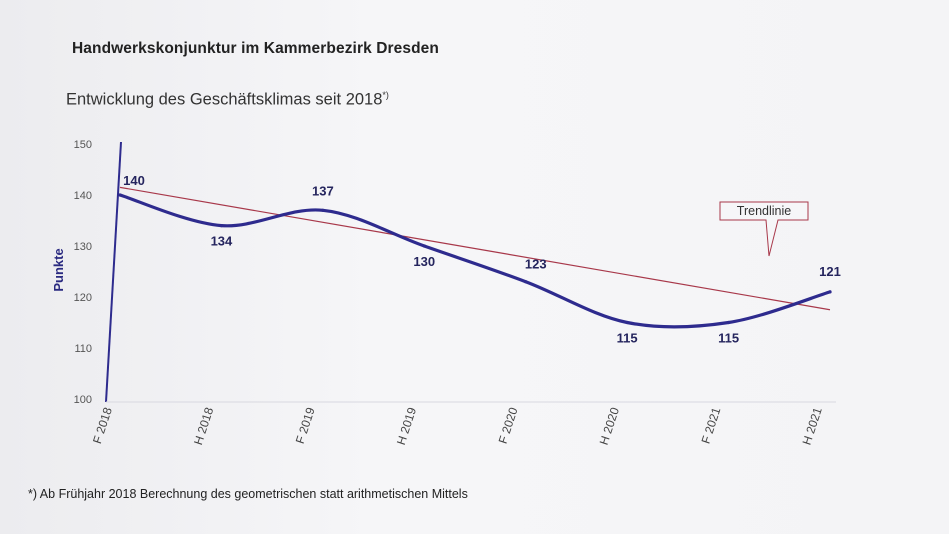  What do you see at coordinates (222, 241) in the screenshot?
I see `data-label: 134` at bounding box center [222, 241].